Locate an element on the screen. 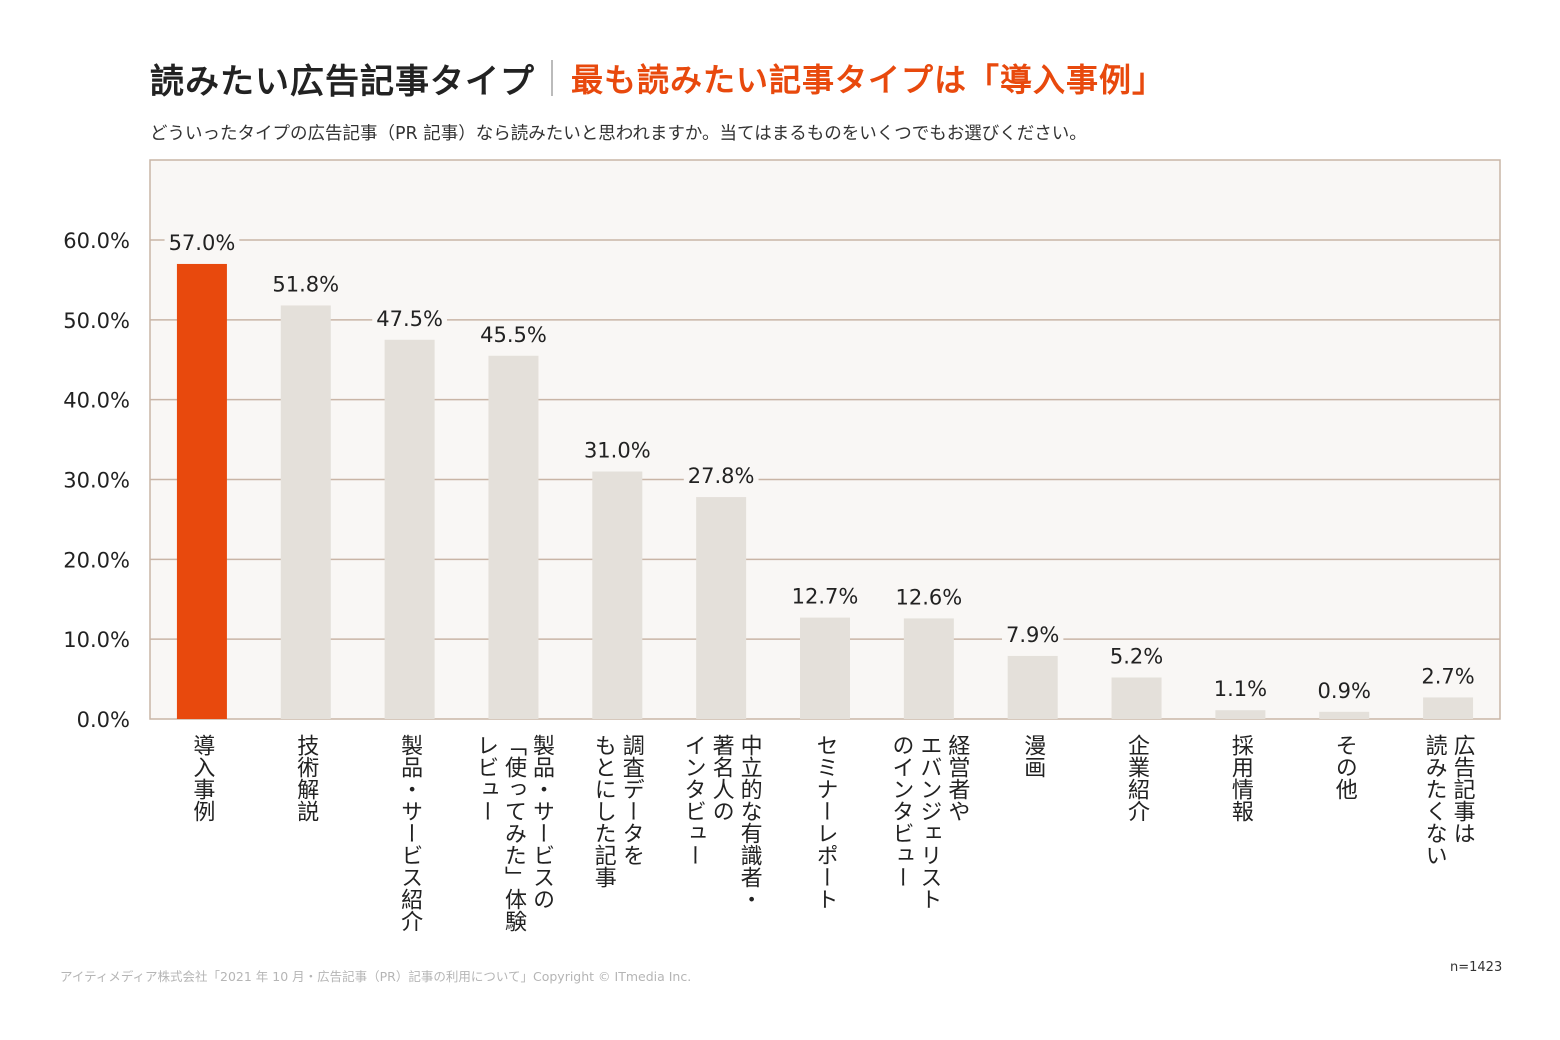 This screenshot has height=1040, width=1560. category-label: 漫画 is located at coordinates (1033, 756).